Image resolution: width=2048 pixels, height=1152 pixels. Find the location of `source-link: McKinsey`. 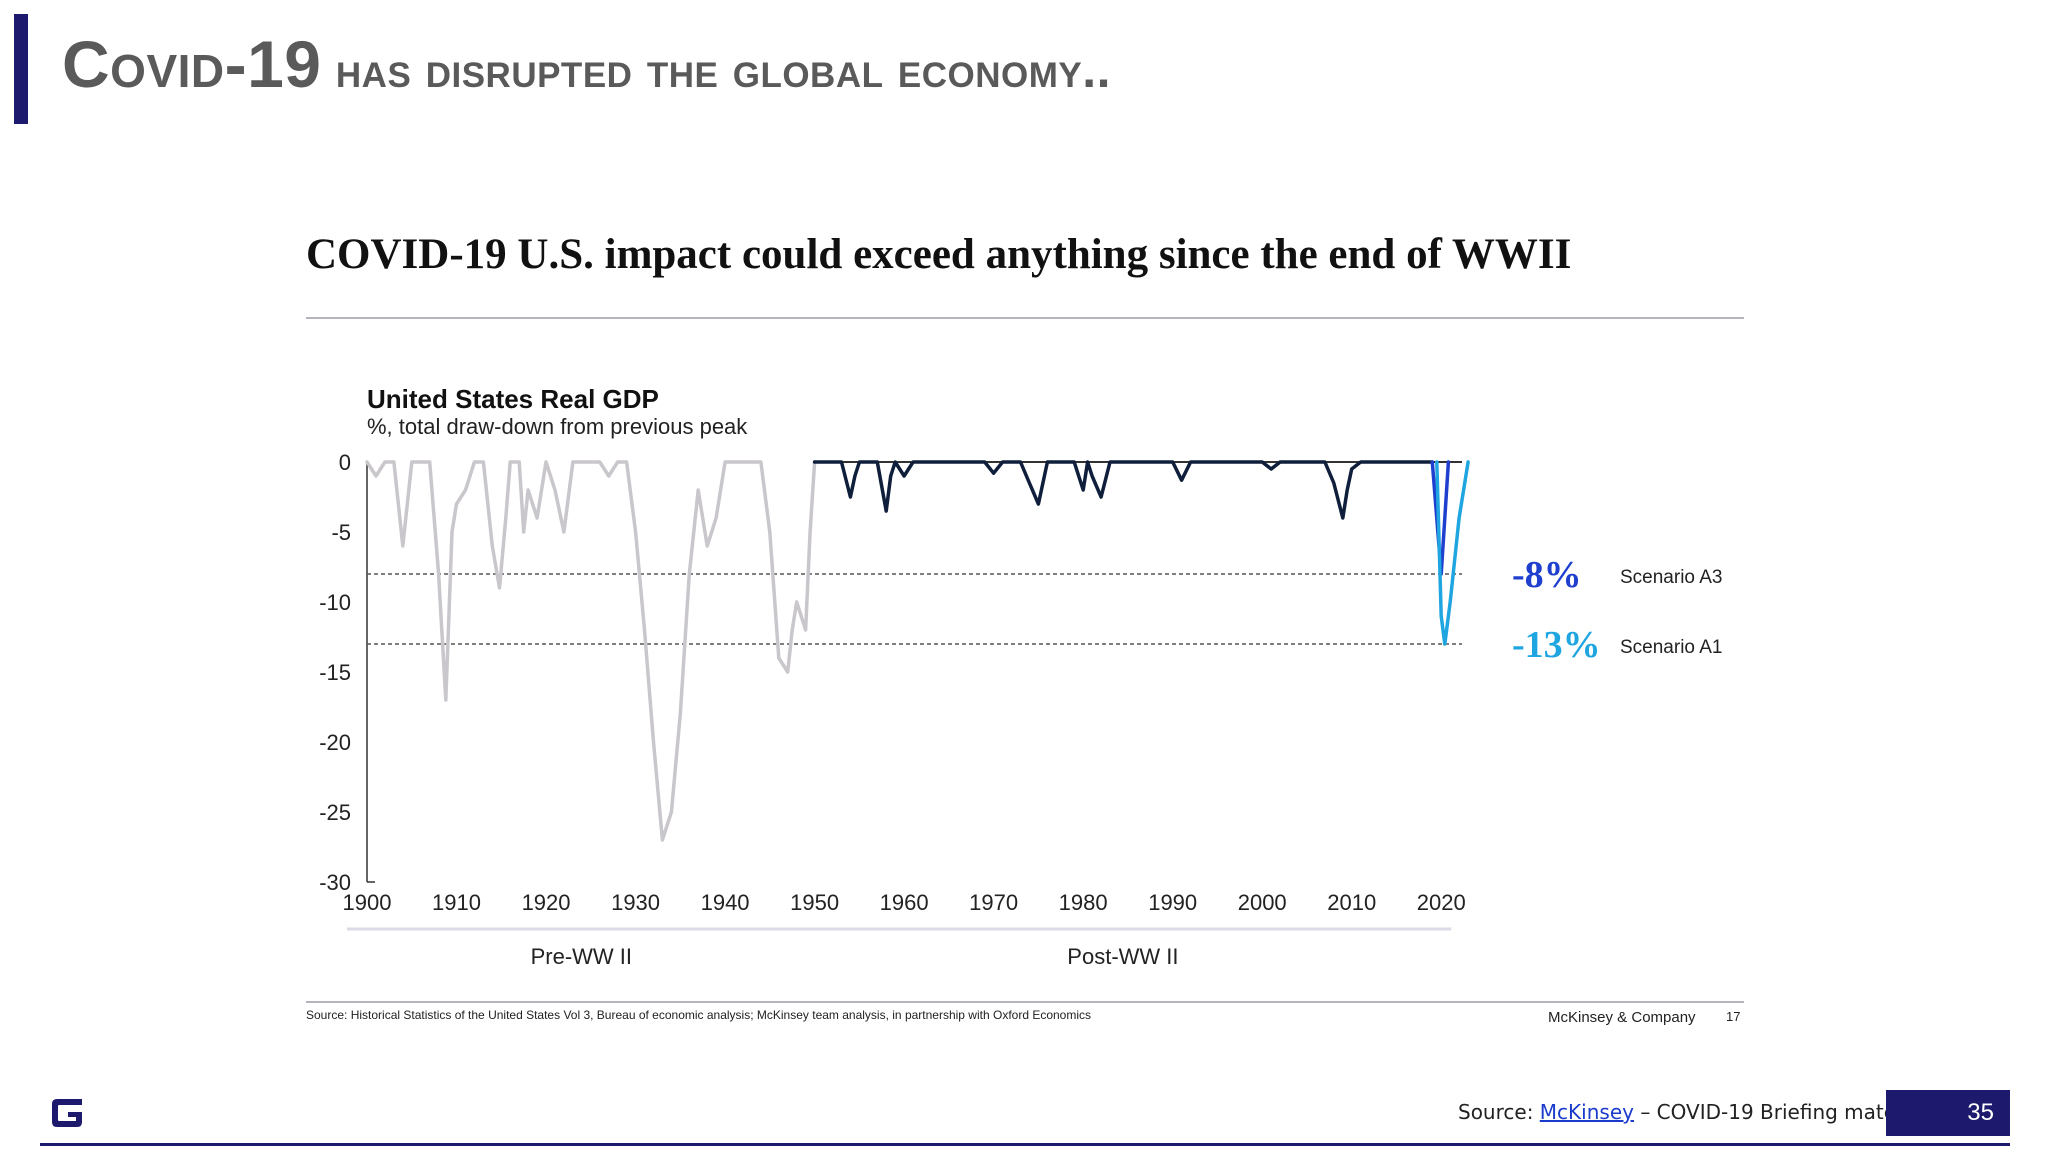

source-link: McKinsey is located at coordinates (1586, 1112).